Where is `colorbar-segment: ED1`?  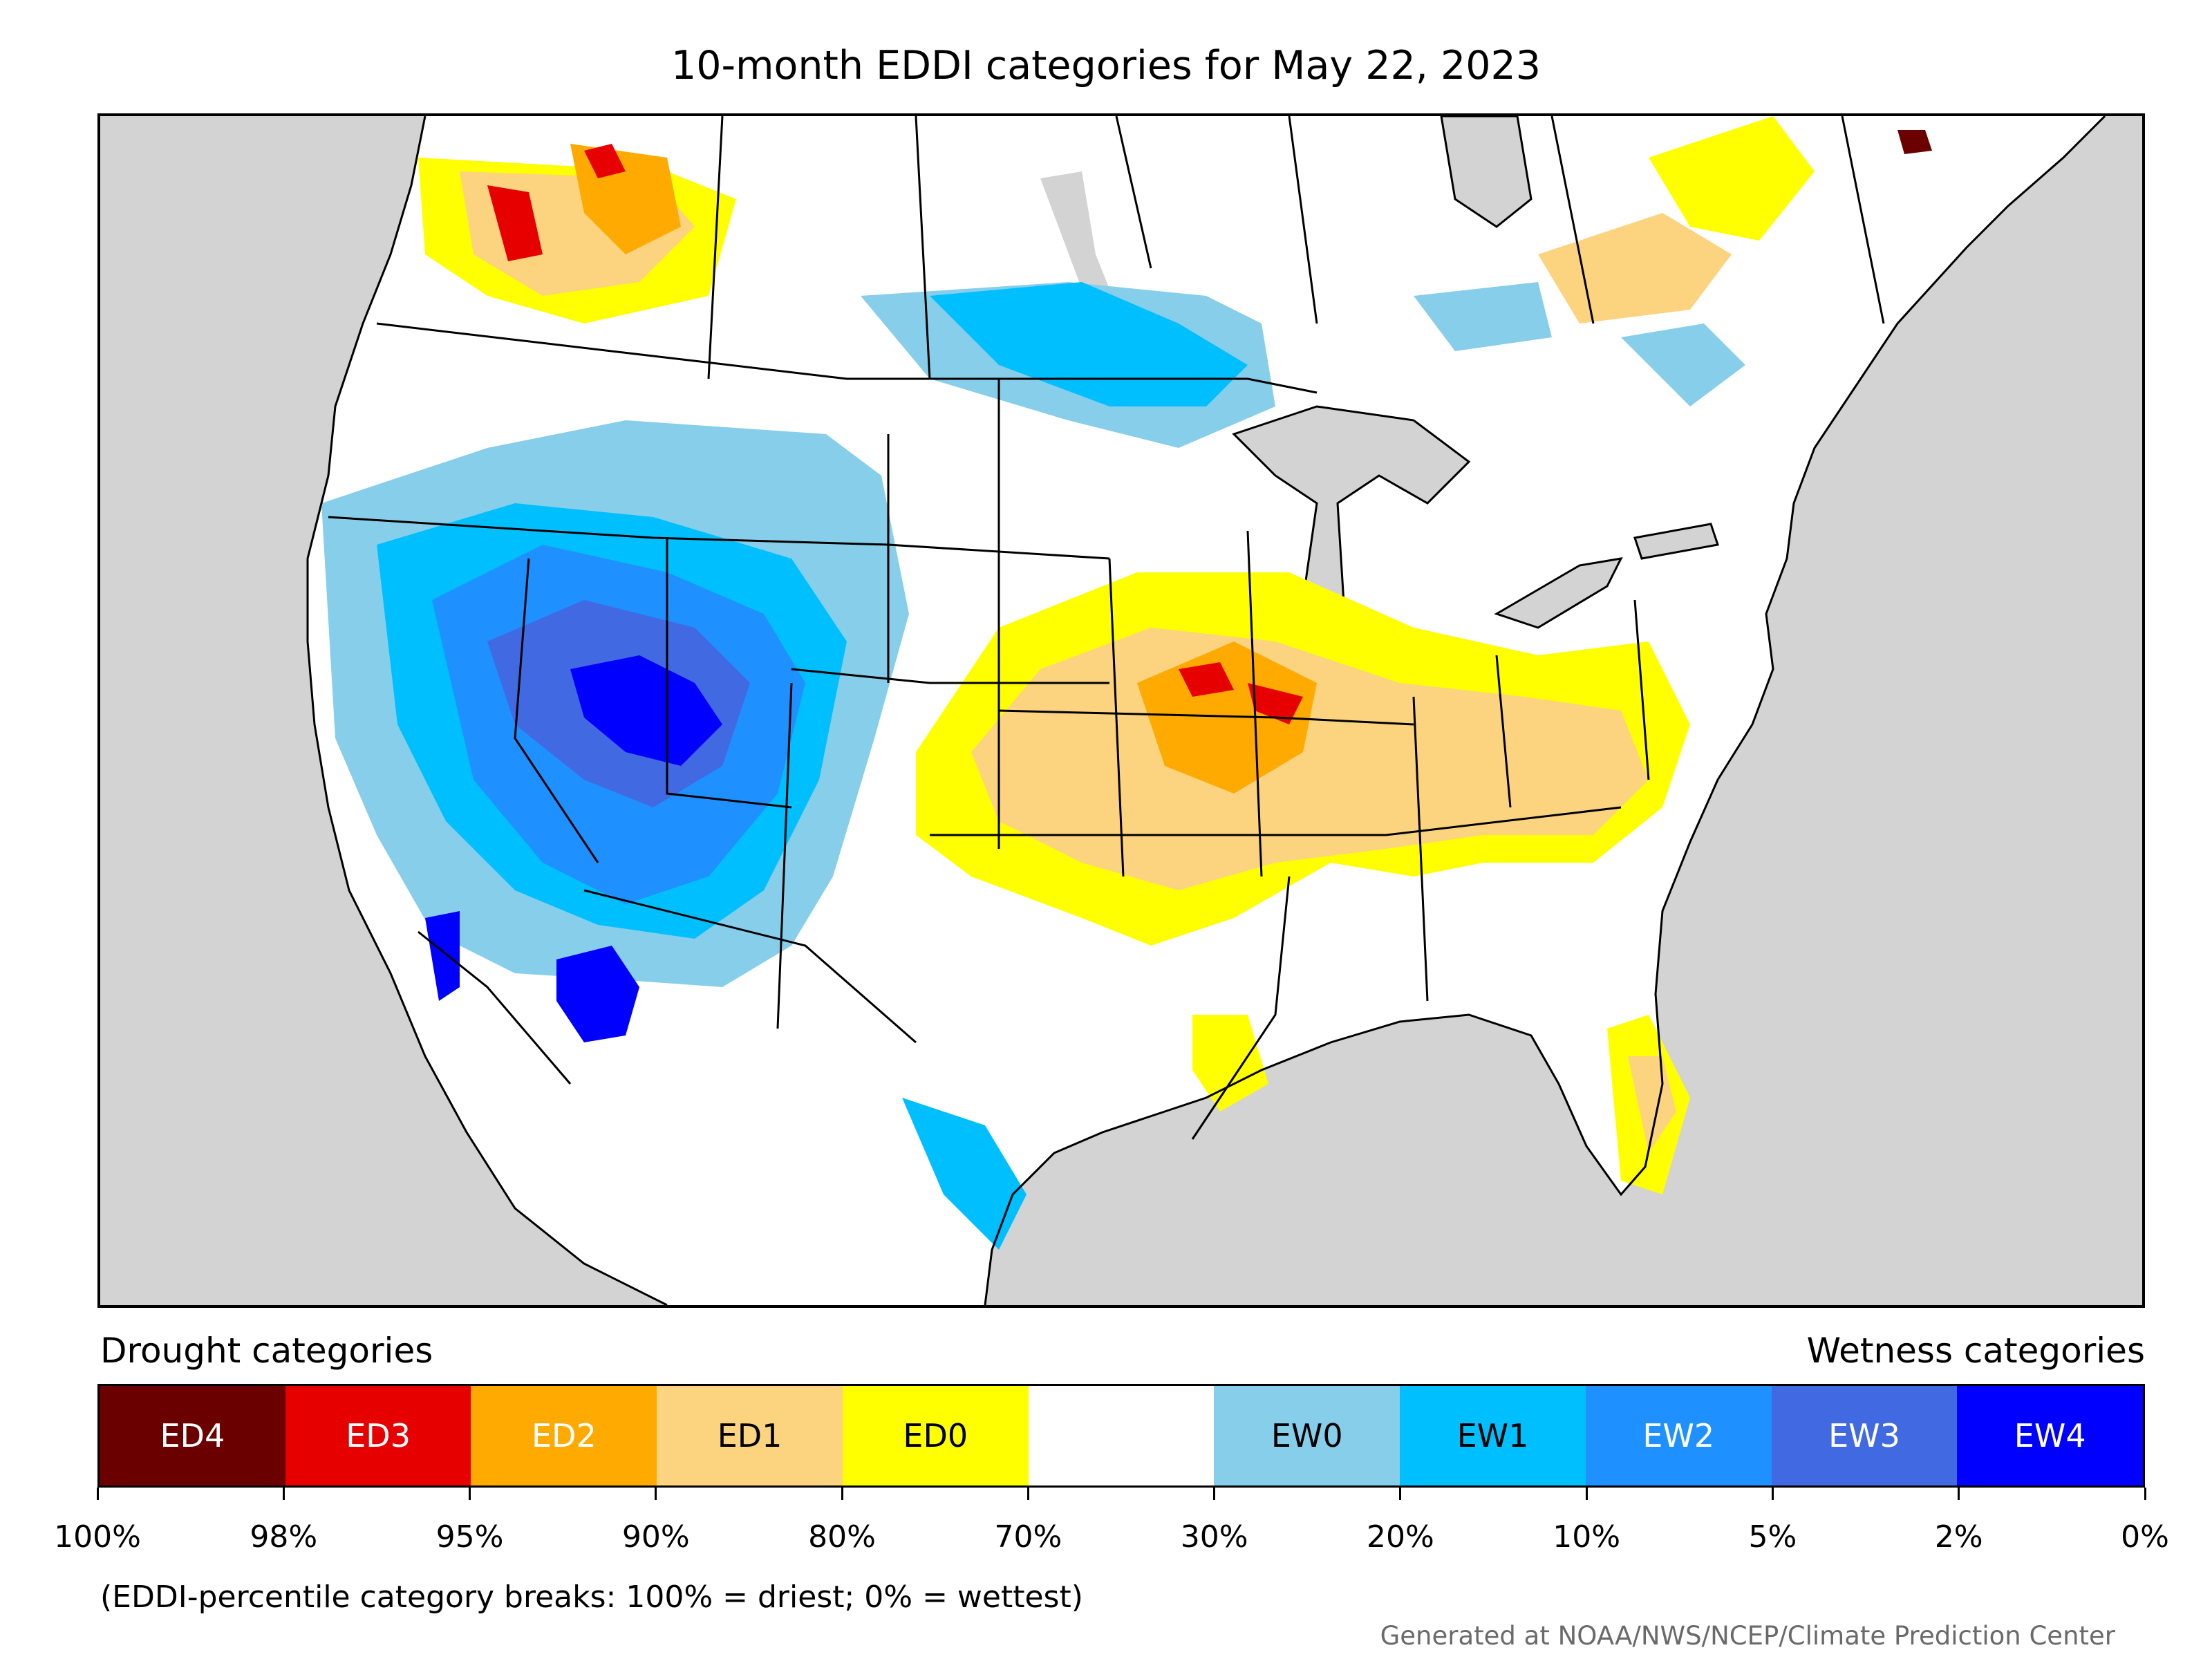 colorbar-segment: ED1 is located at coordinates (750, 1436).